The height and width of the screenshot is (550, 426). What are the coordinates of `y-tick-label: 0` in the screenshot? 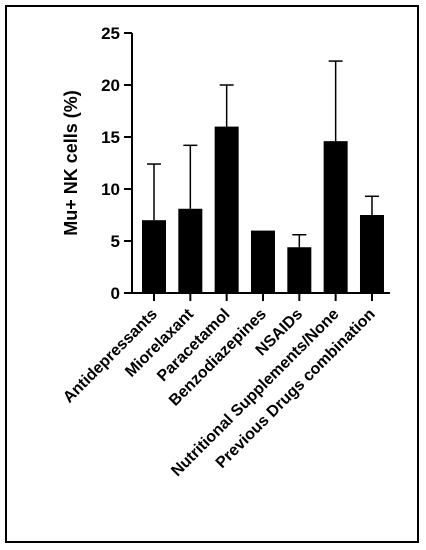 It's located at (115, 293).